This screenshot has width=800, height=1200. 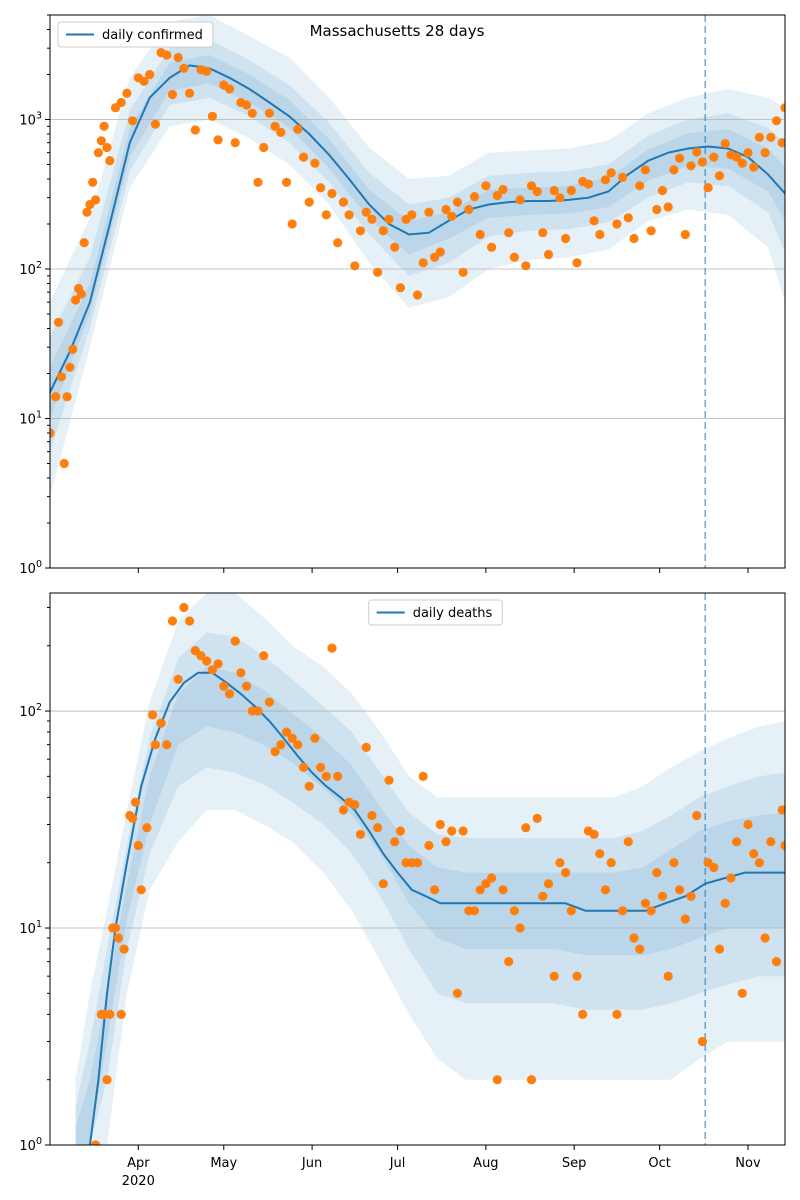 What do you see at coordinates (435, 612) in the screenshot?
I see `deaths-legend: daily deaths` at bounding box center [435, 612].